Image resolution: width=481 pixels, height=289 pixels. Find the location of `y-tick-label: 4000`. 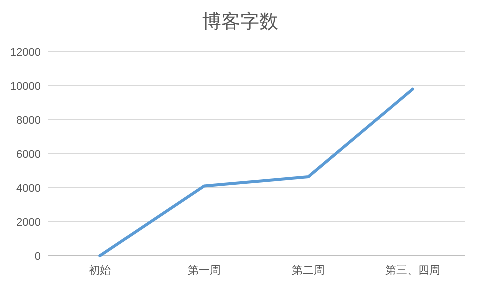

y-tick-label: 4000 is located at coordinates (28, 189).